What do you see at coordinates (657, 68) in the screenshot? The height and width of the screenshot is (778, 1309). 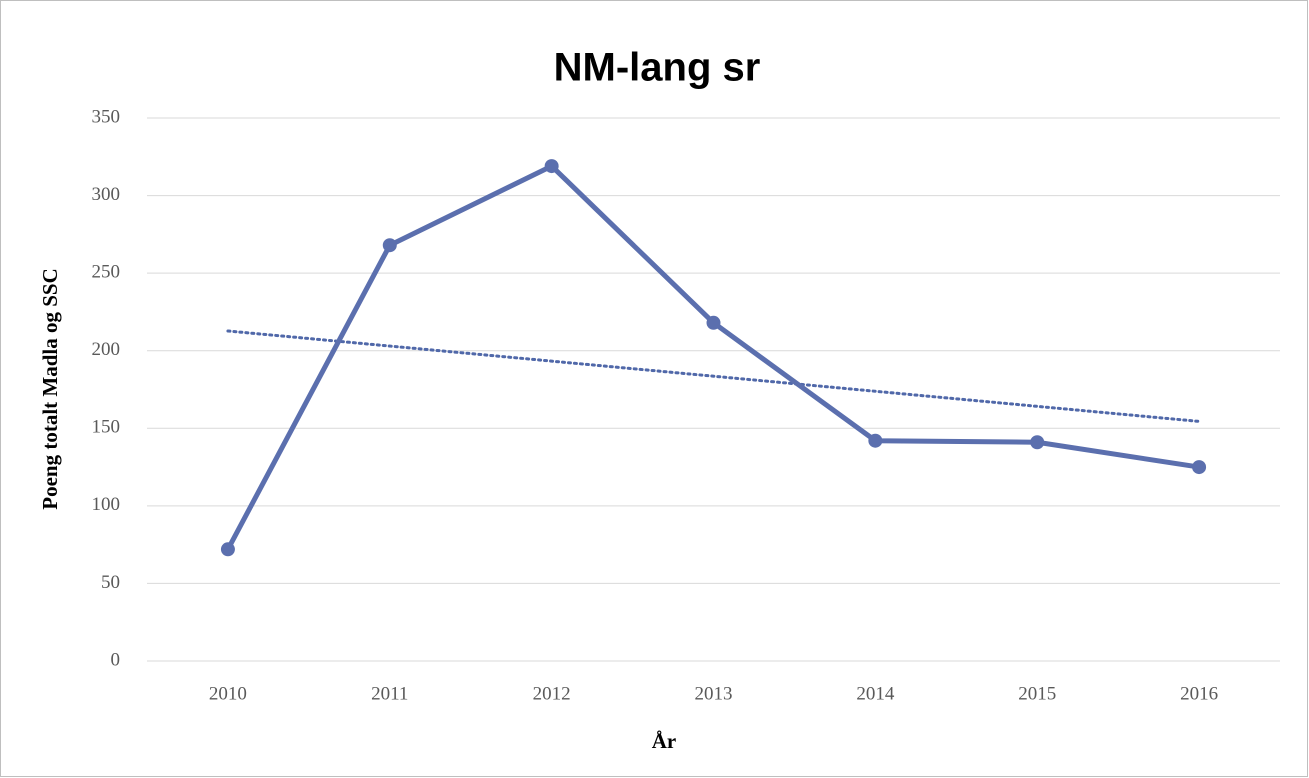 I see `chart-title: NM-lang sr` at bounding box center [657, 68].